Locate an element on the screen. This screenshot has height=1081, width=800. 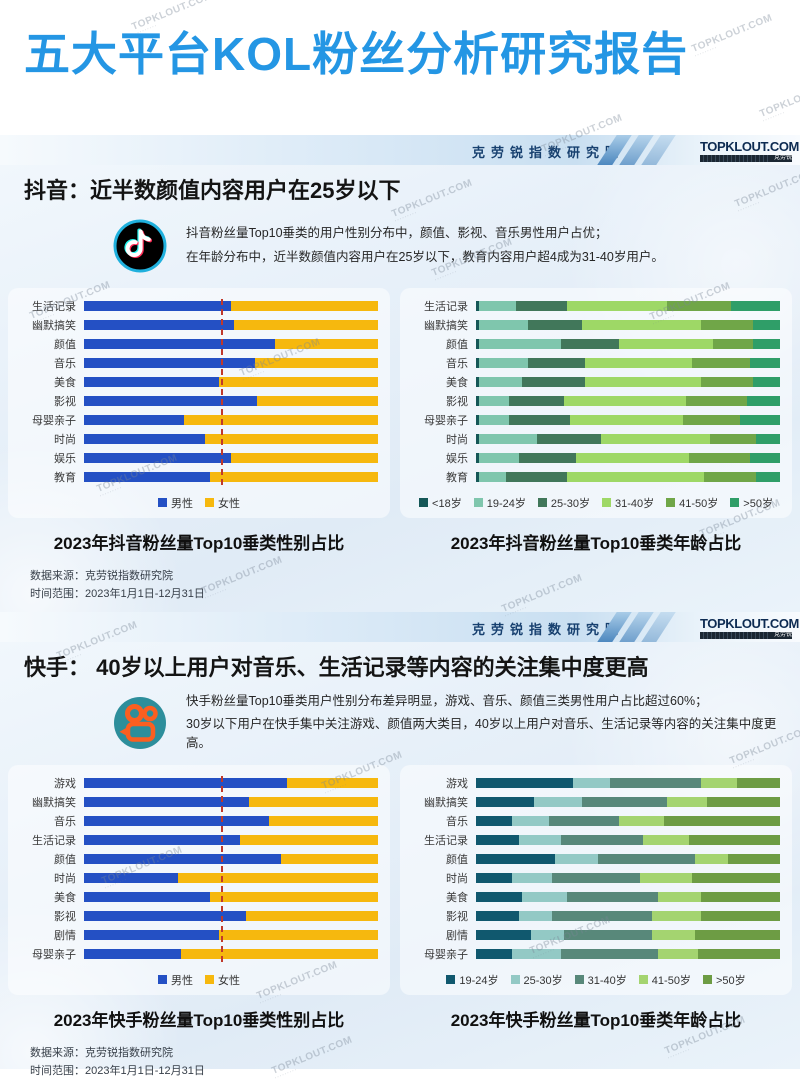
kuaishou-heading: 快手： 40岁以上用户对音乐、生活记录等内容的关注集中度更高 is located at coordinates (336, 667).